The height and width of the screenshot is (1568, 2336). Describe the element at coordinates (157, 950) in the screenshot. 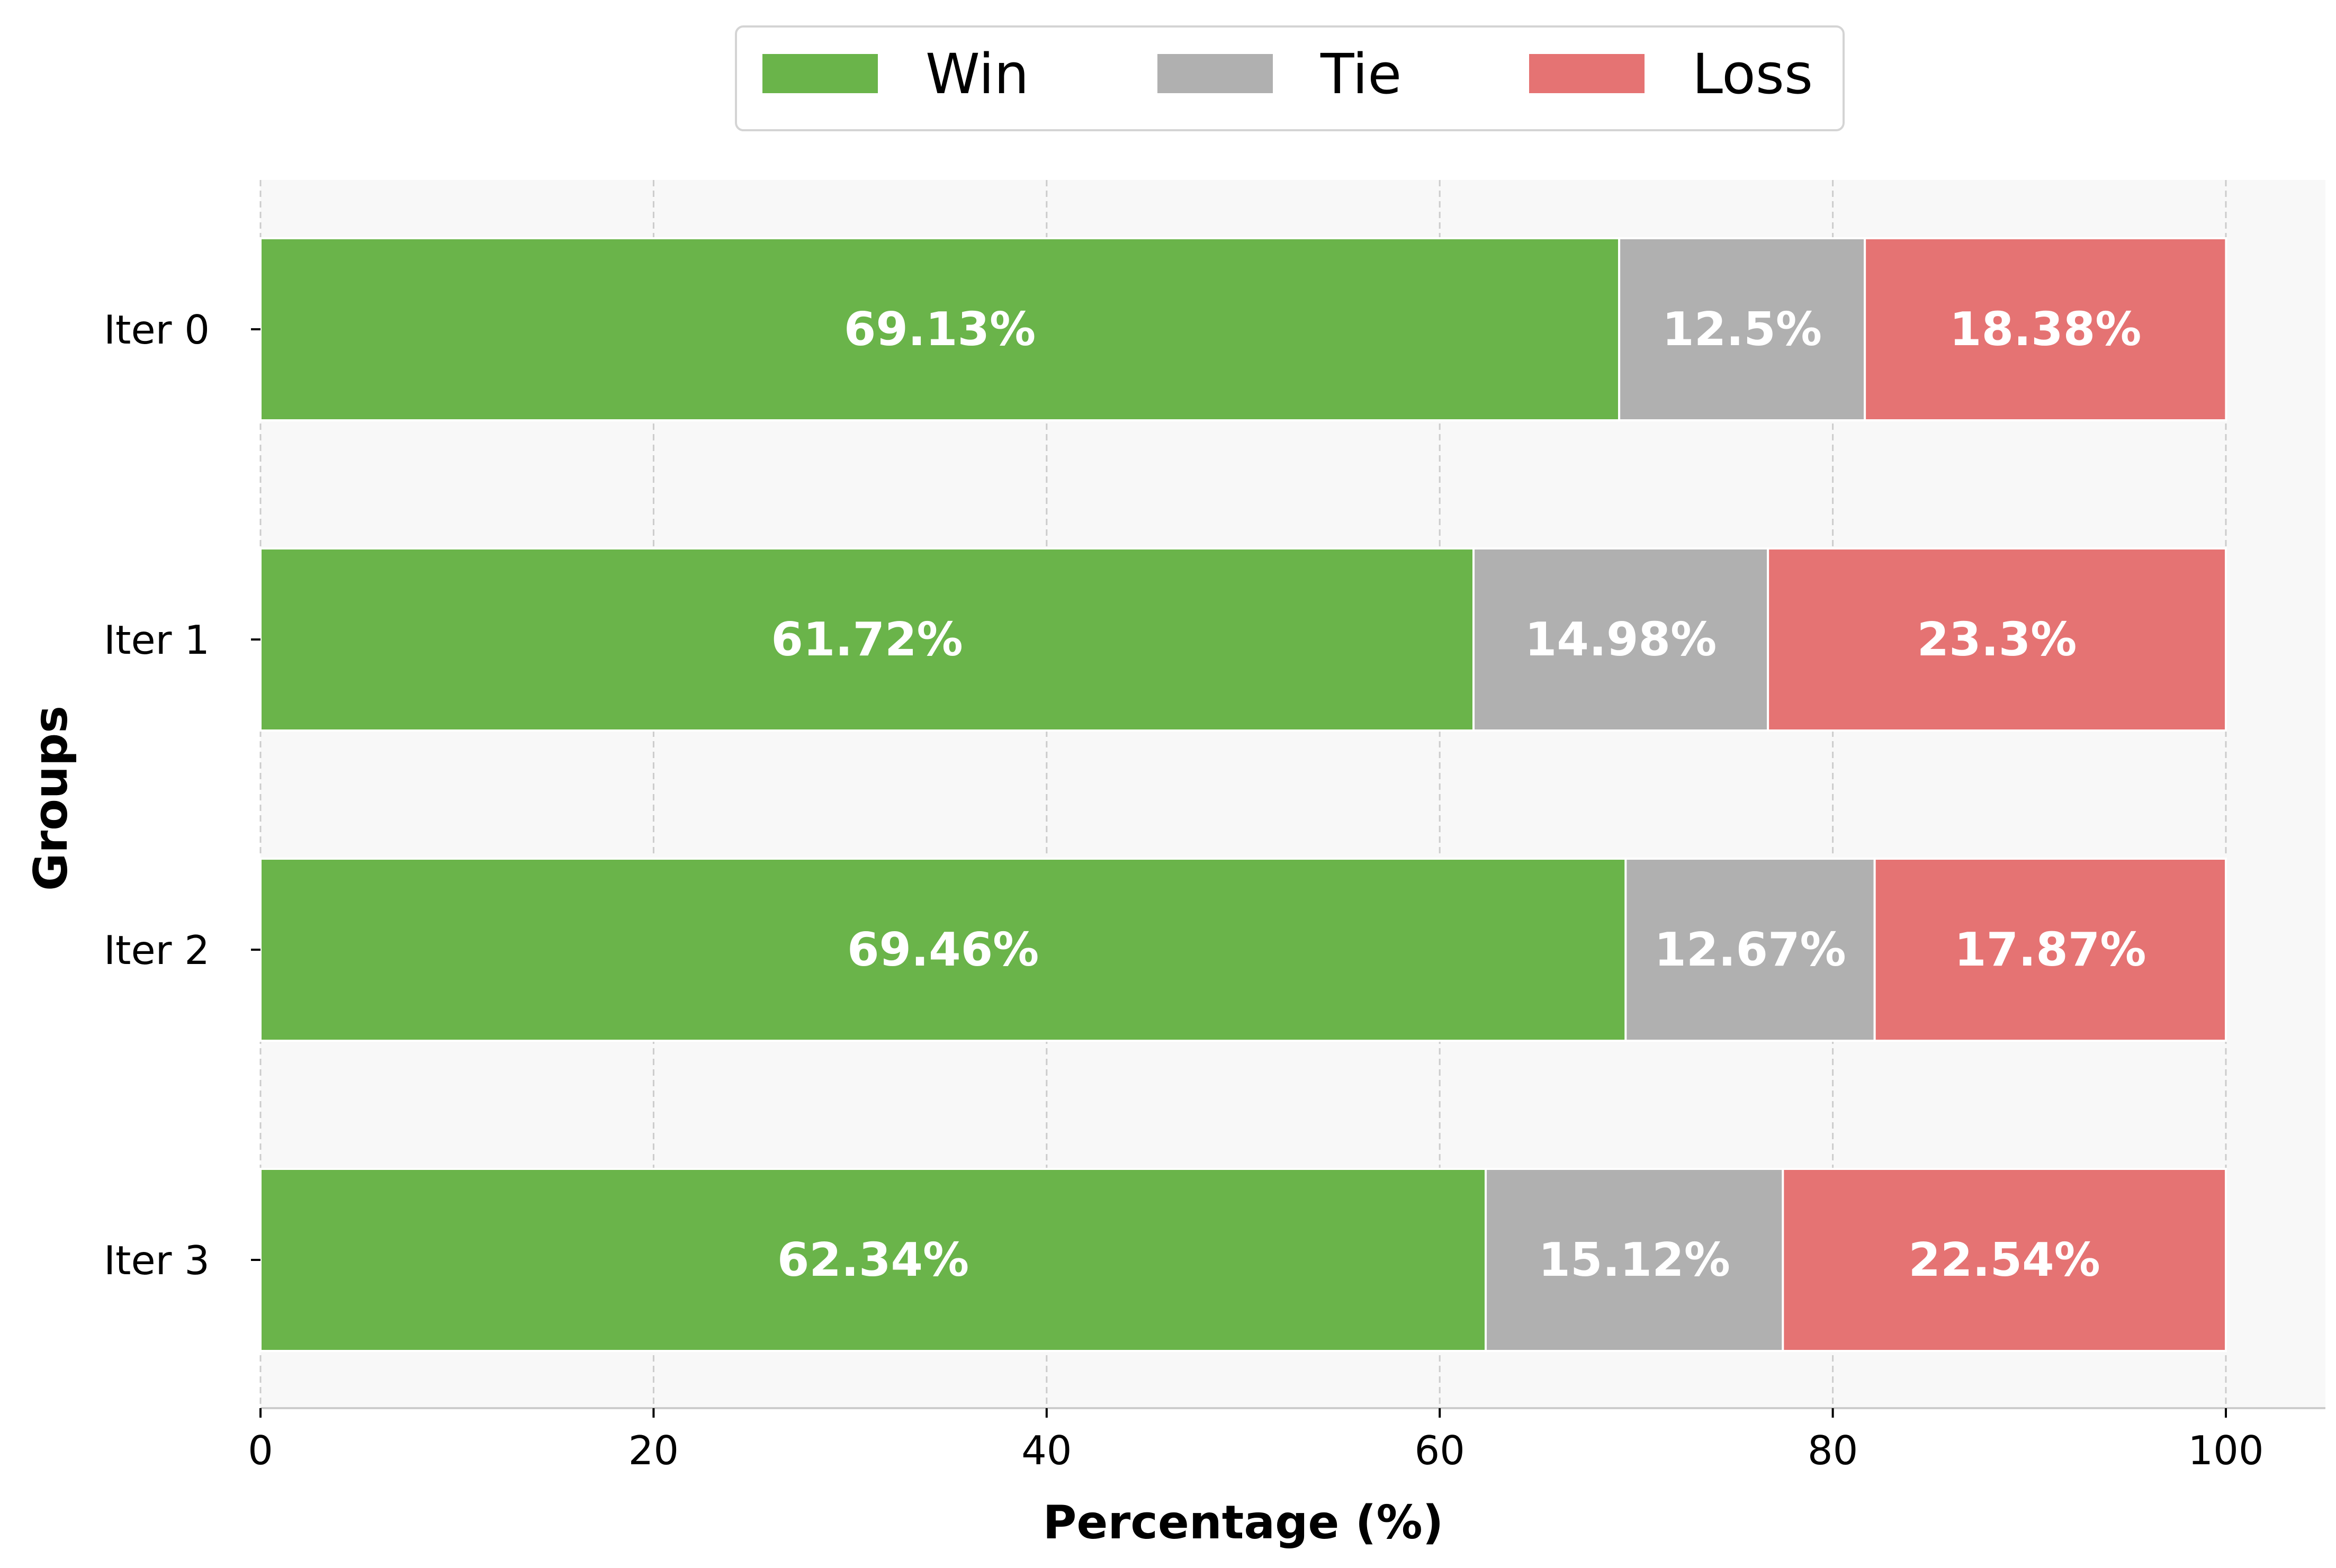

I see `y-tick-label: Iter 2` at that location.